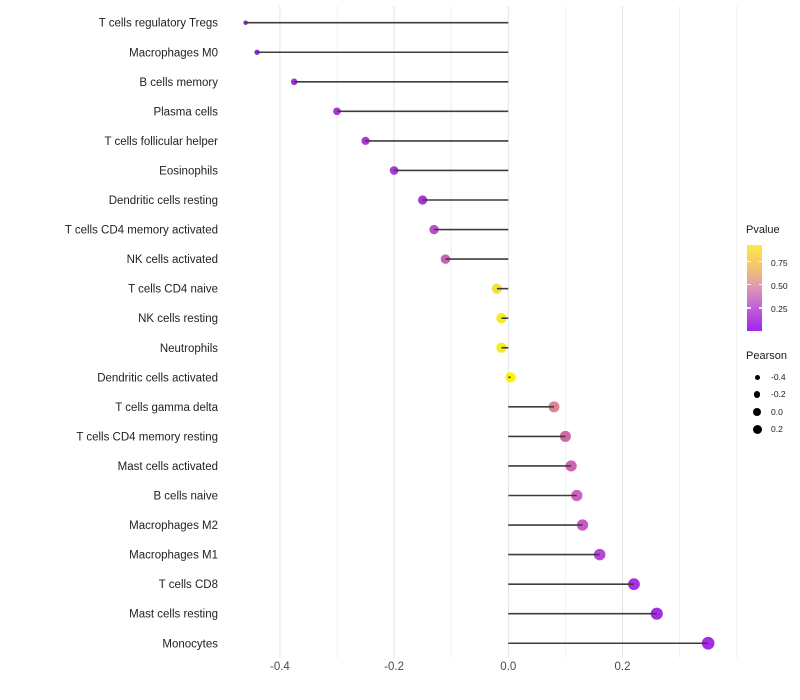  What do you see at coordinates (185, 497) in the screenshot?
I see `category-label: B cells naive` at bounding box center [185, 497].